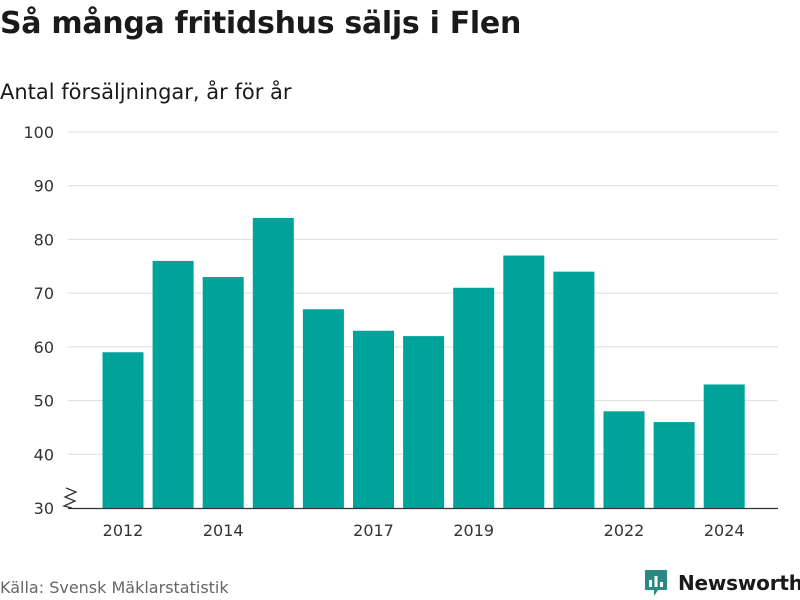 Image resolution: width=800 pixels, height=600 pixels. What do you see at coordinates (474, 397) in the screenshot?
I see `bar-2019` at bounding box center [474, 397].